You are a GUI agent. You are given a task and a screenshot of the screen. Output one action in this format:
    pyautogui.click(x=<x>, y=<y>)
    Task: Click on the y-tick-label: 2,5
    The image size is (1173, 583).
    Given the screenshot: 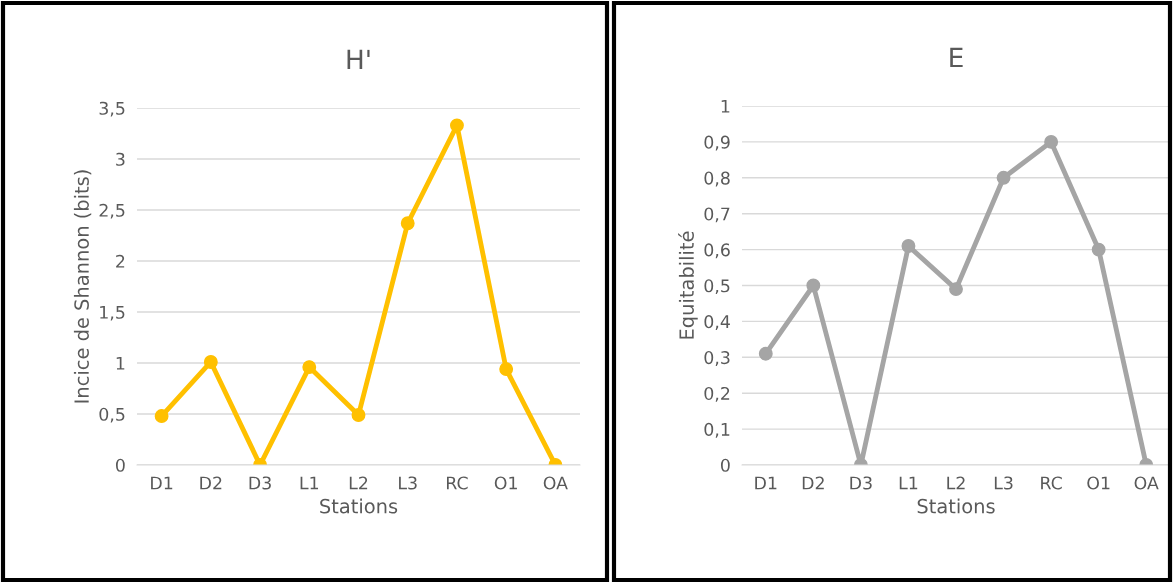 What is the action you would take?
    pyautogui.click(x=112, y=211)
    